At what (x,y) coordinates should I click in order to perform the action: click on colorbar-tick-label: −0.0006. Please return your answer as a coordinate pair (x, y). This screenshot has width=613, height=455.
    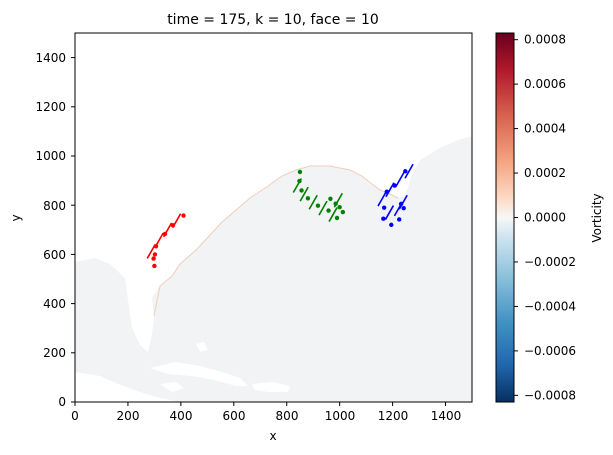
    Looking at the image, I should click on (550, 351).